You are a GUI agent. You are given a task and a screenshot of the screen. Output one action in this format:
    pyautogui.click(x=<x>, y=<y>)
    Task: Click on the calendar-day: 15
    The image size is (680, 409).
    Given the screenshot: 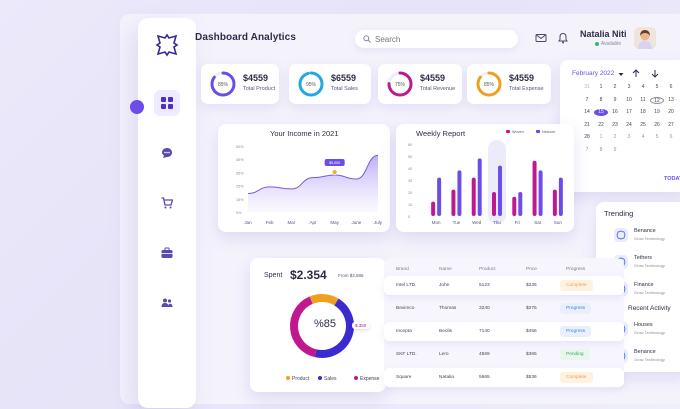 What is the action you would take?
    pyautogui.click(x=601, y=112)
    